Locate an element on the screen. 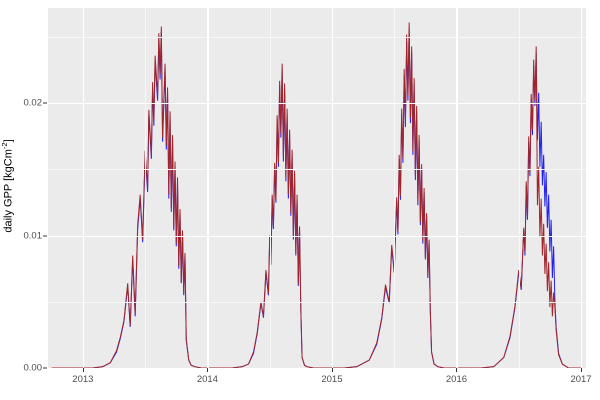  x-axis-tick-label: 2014 is located at coordinates (207, 379).